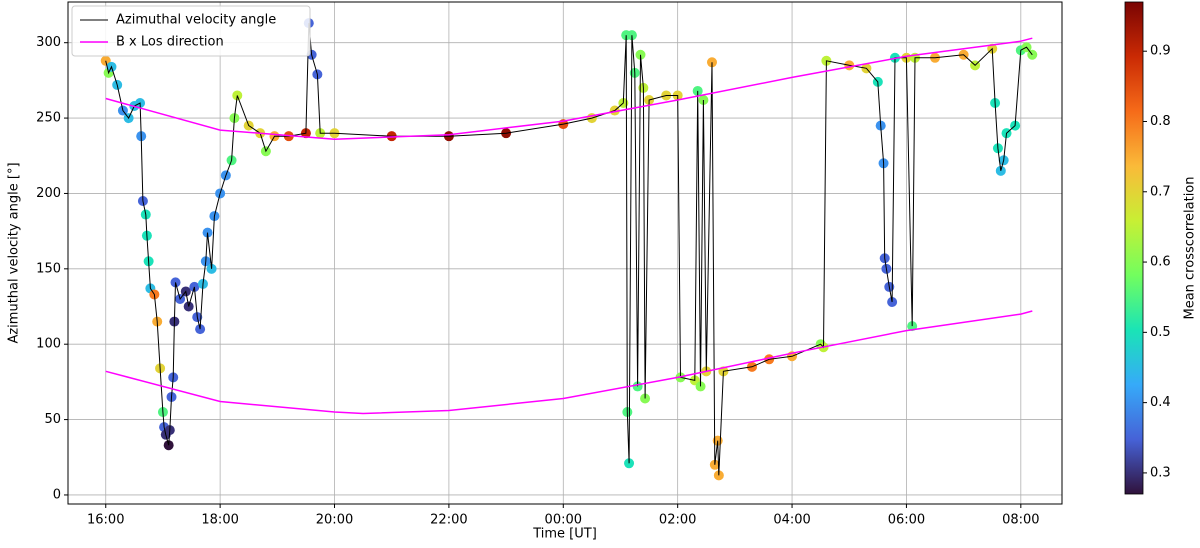 Image resolution: width=1200 pixels, height=548 pixels. What do you see at coordinates (1020, 520) in the screenshot?
I see `x-tick-label: 08:00` at bounding box center [1020, 520].